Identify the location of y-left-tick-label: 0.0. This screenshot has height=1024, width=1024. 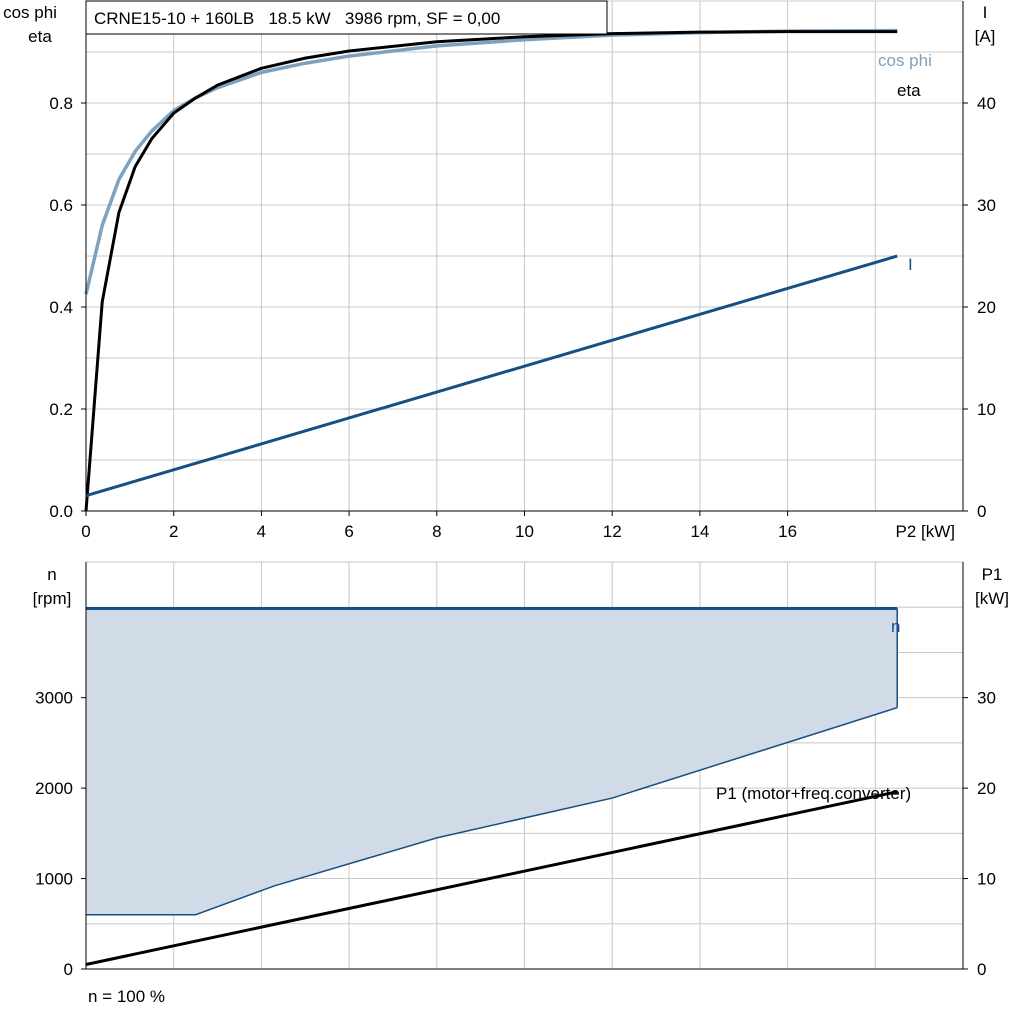
(61, 511).